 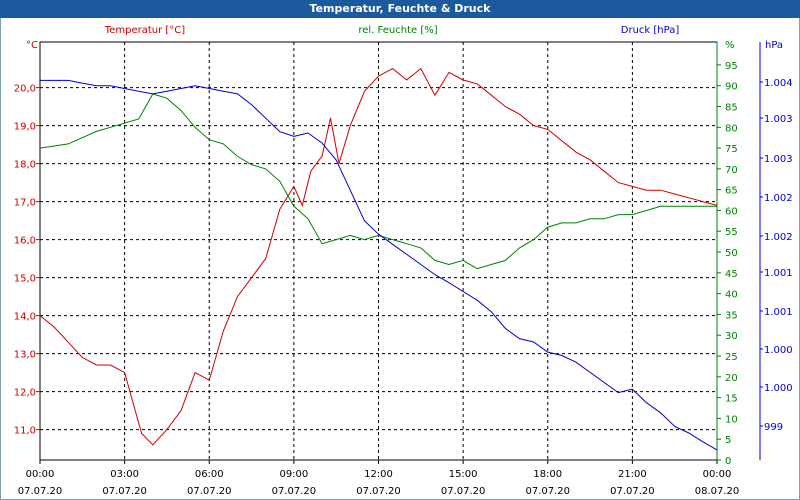 I want to click on hum-tick-label: 90, so click(x=731, y=87).